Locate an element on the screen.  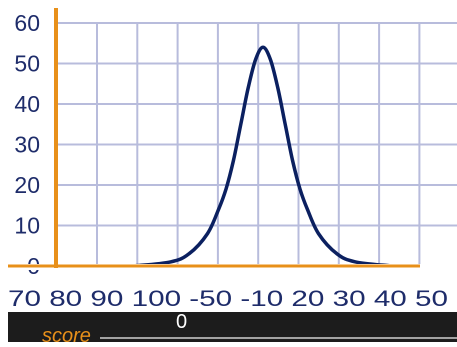
y-tick-label: 60 is located at coordinates (27, 23).